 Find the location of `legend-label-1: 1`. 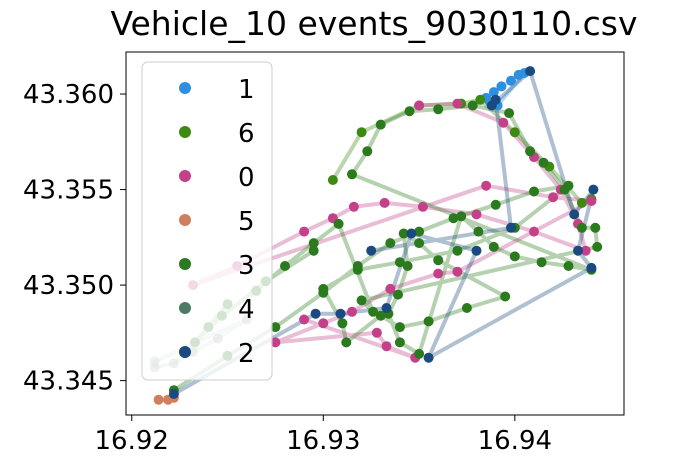

legend-label-1: 1 is located at coordinates (246, 90).